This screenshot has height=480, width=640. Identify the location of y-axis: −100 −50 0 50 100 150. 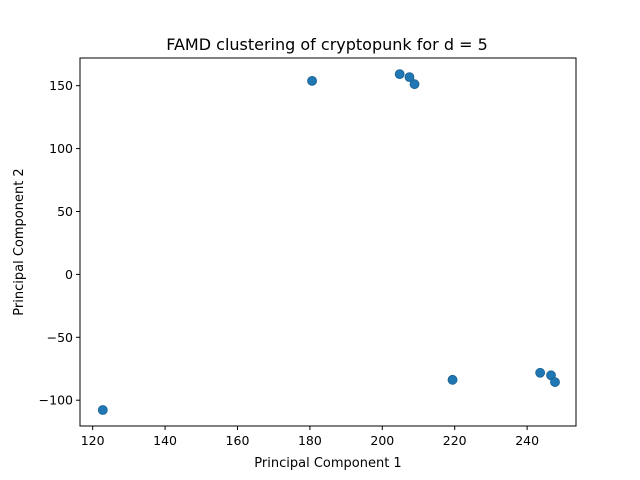
(59, 243).